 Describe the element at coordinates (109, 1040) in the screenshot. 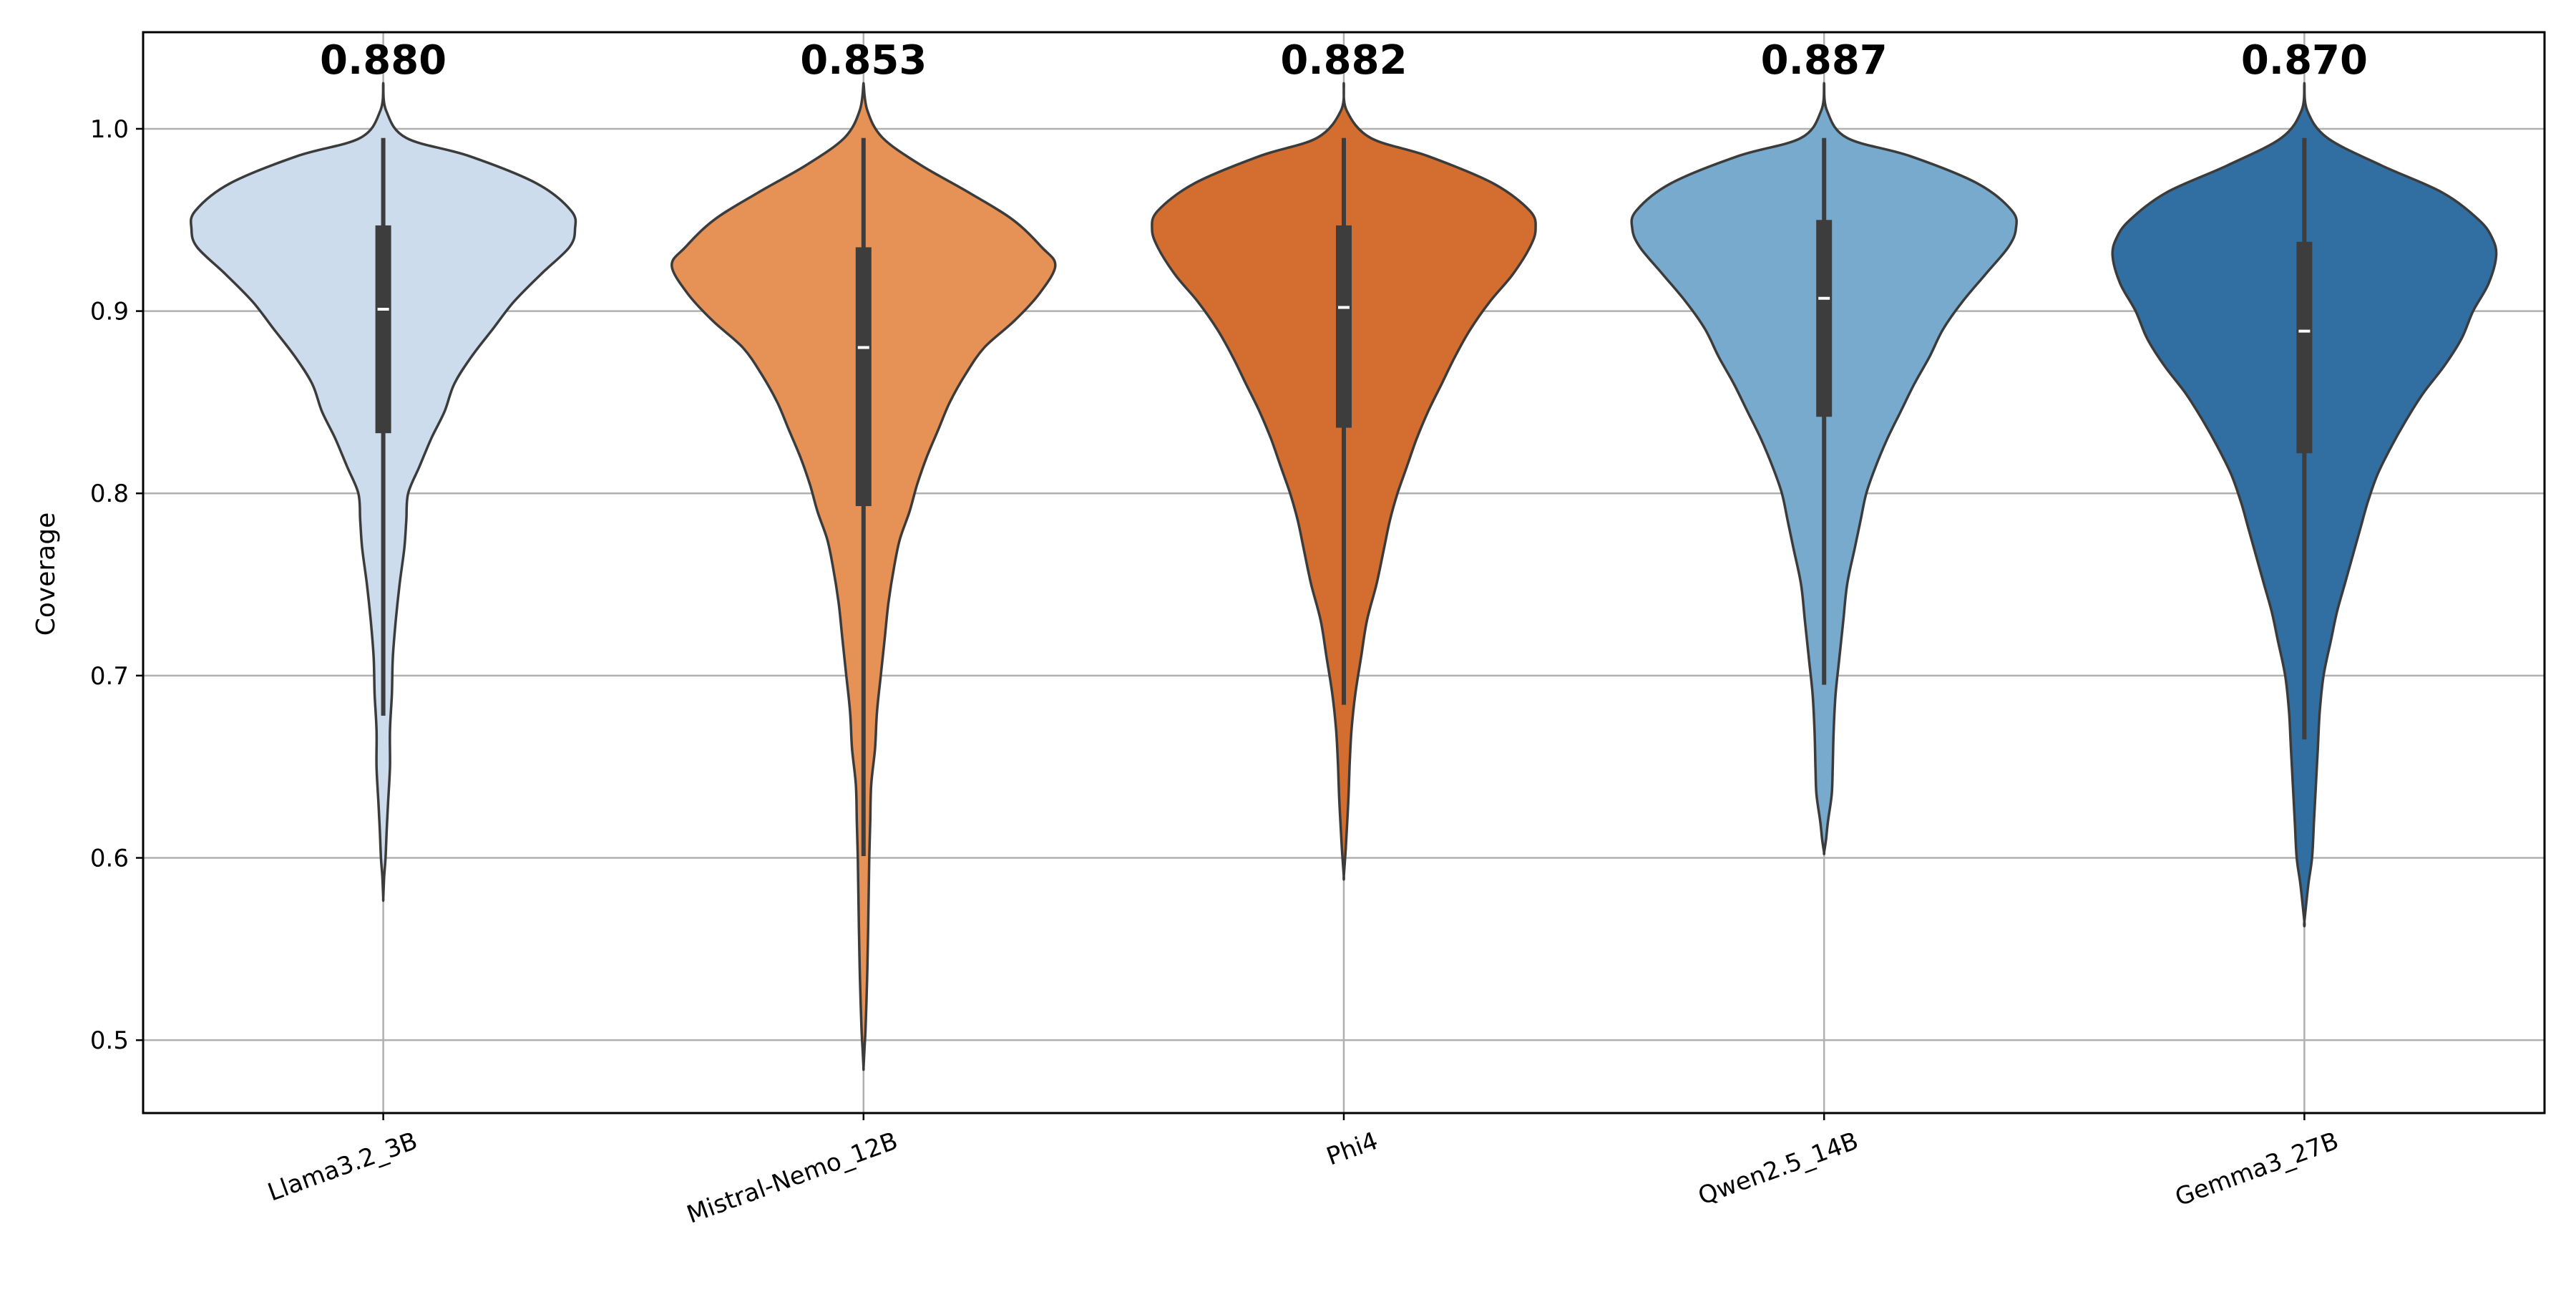

I see `y-tick-label: 0.5` at that location.